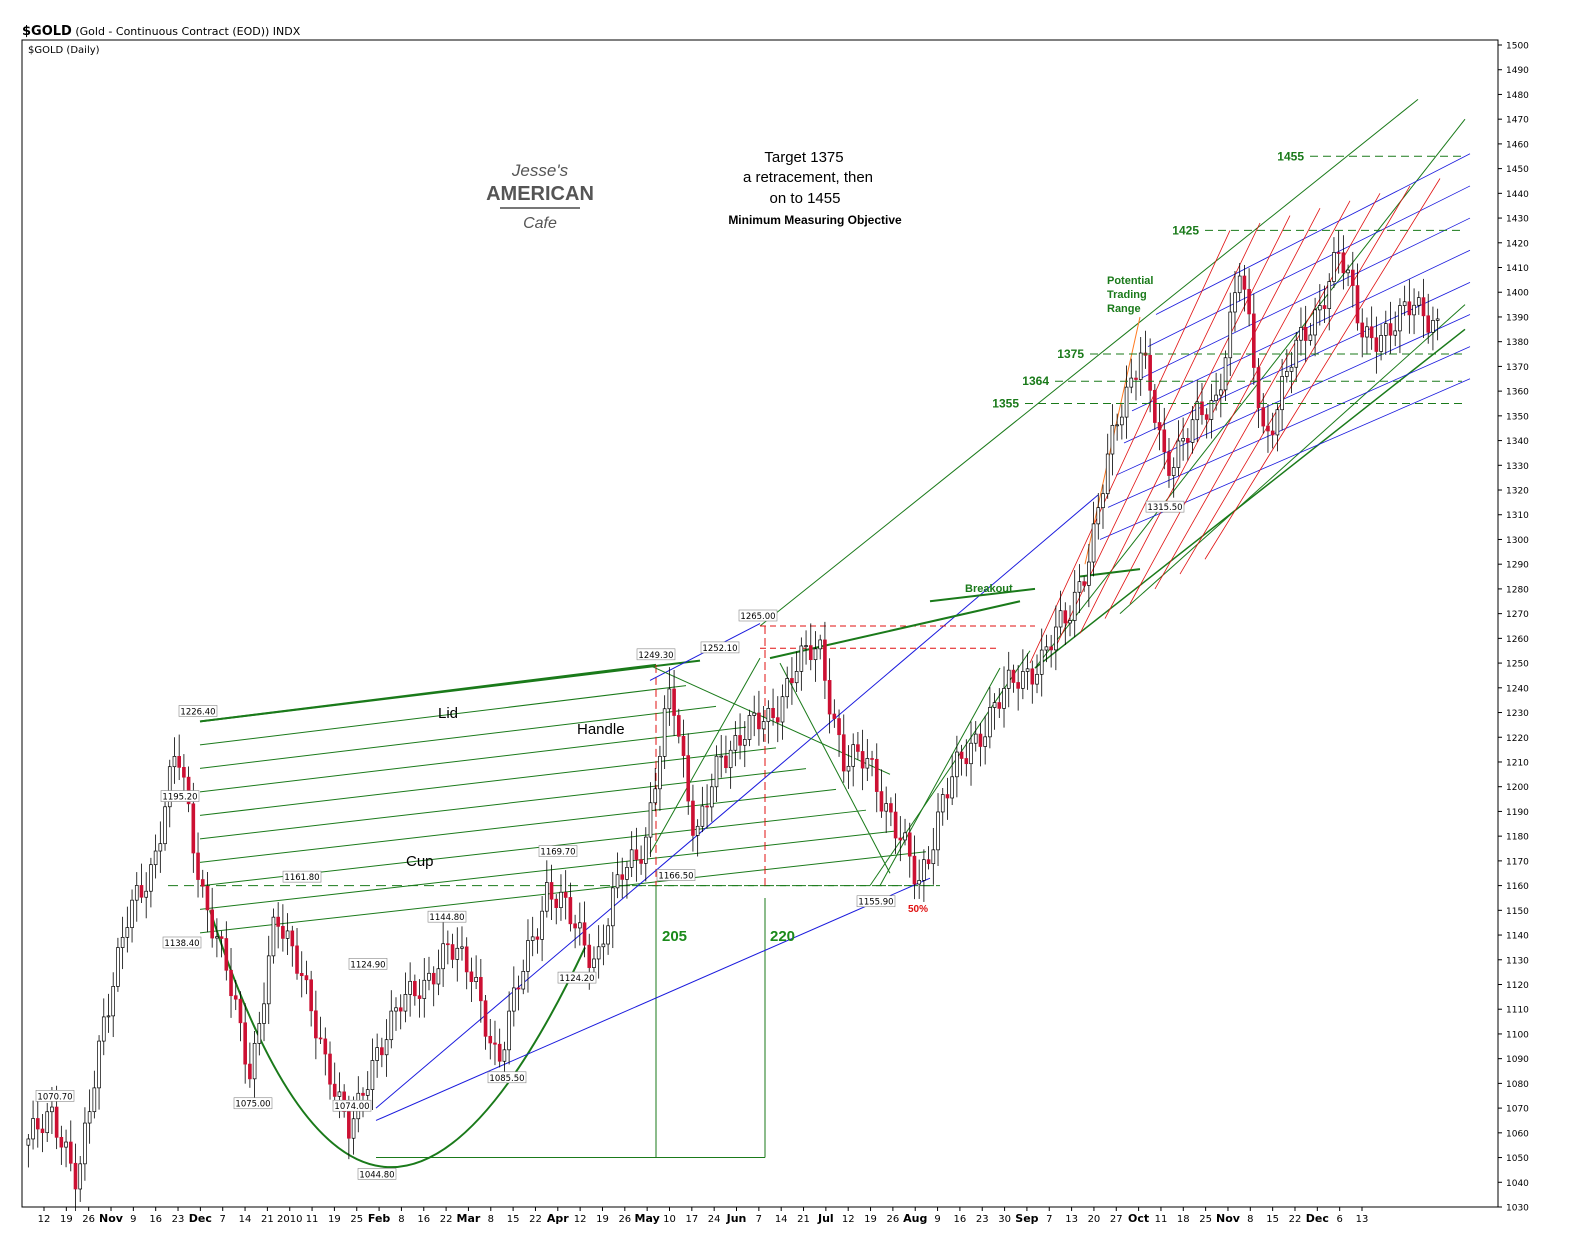  I want to click on y-tick-label: 1350, so click(1517, 417).